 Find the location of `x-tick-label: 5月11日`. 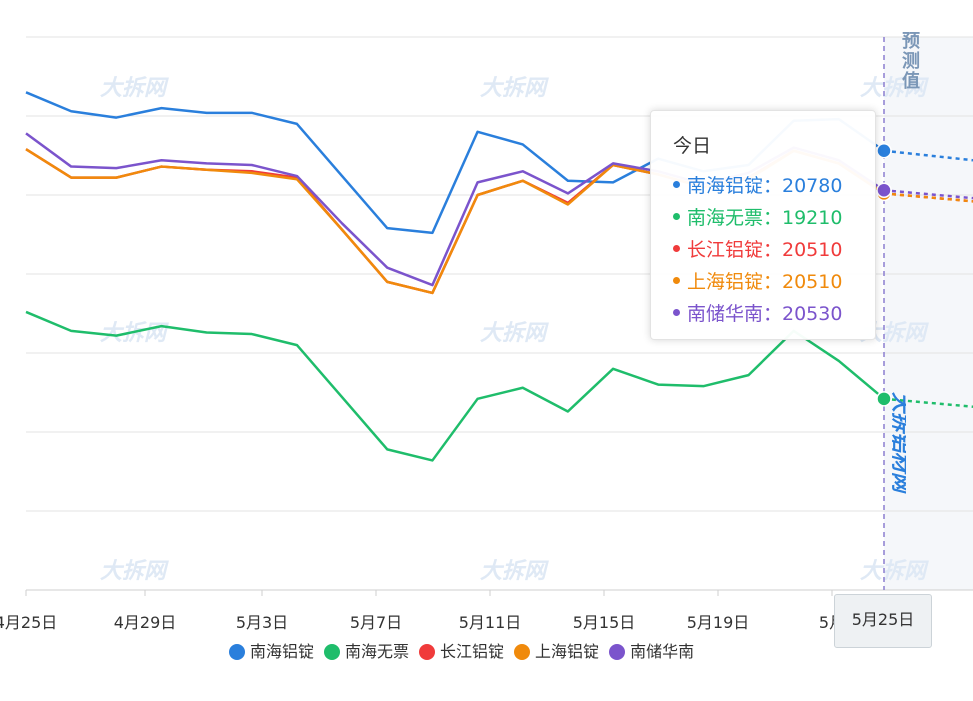

x-tick-label: 5月11日 is located at coordinates (490, 622).